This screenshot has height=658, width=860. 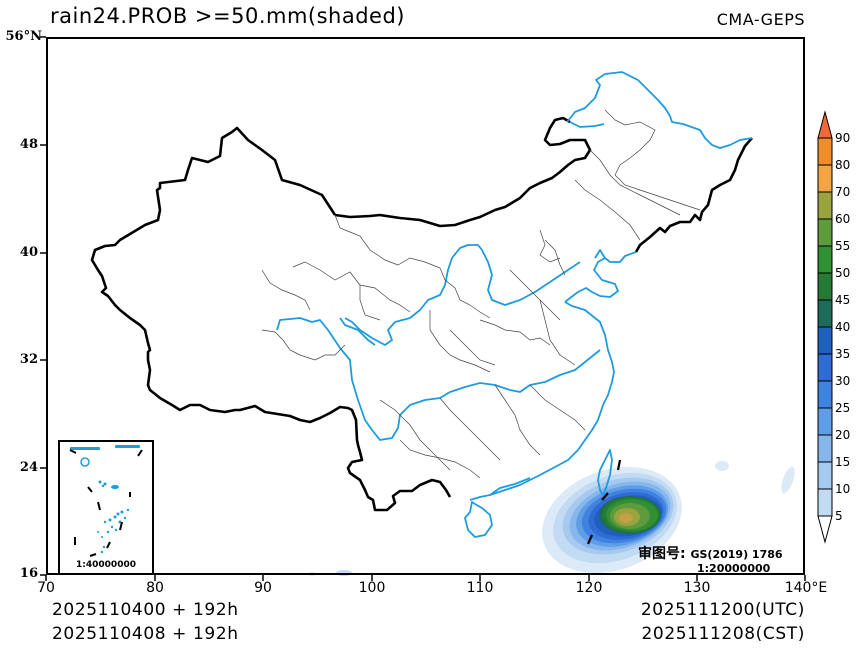 I want to click on colorbar-label-90: 90, so click(x=843, y=138).